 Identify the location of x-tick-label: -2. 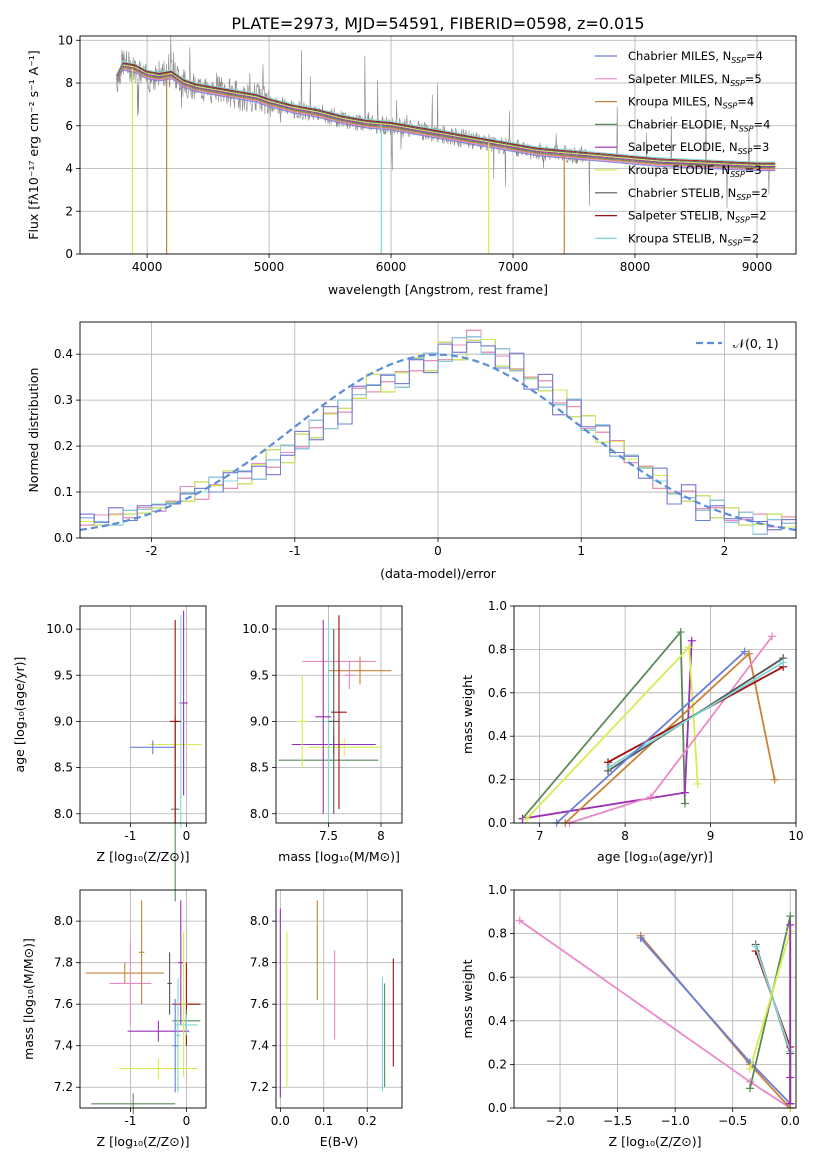
(152, 551).